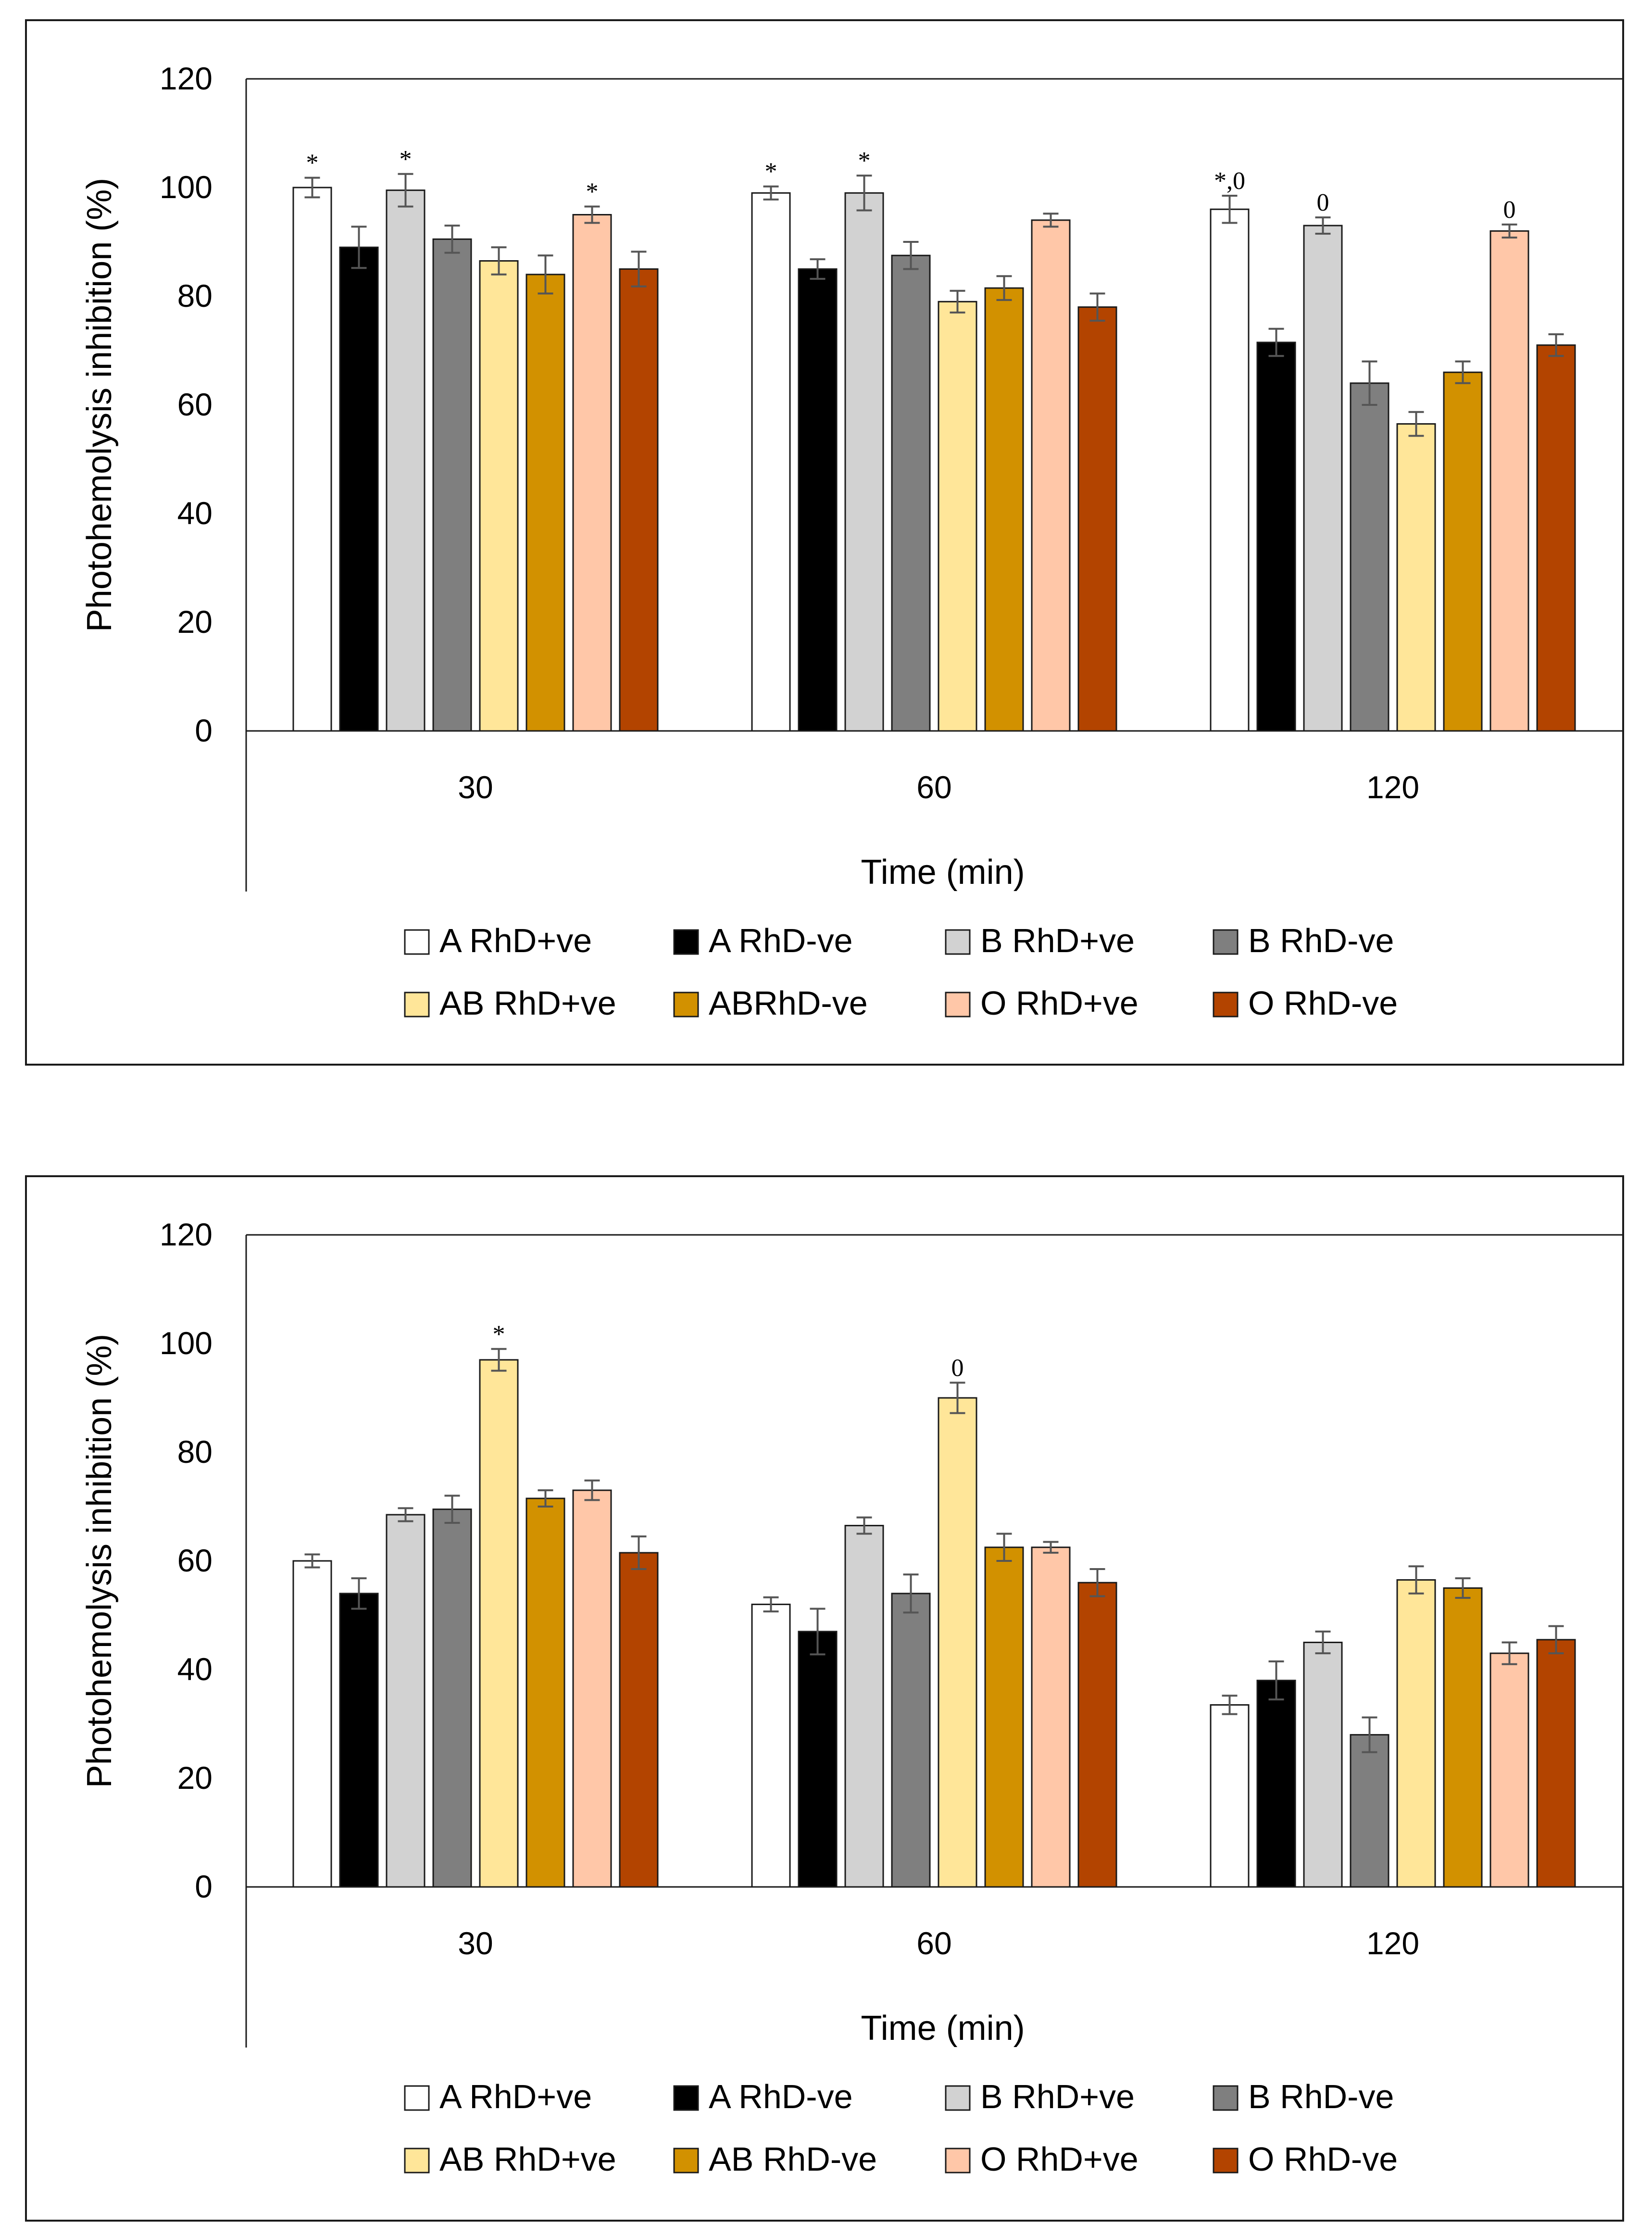 The image size is (1652, 2237). What do you see at coordinates (958, 1368) in the screenshot?
I see `bottom-significance-label: 0` at bounding box center [958, 1368].